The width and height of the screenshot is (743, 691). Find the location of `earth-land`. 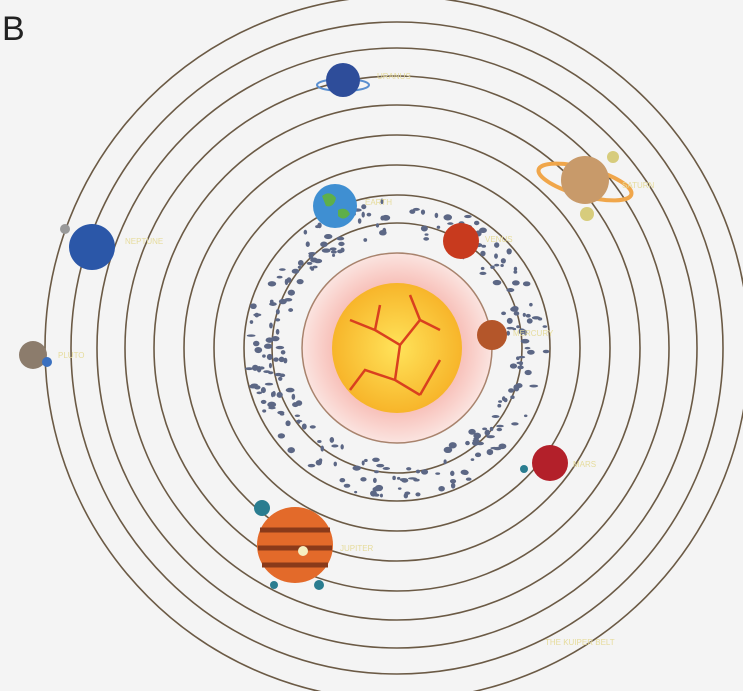

earth-land is located at coordinates (336, 206).